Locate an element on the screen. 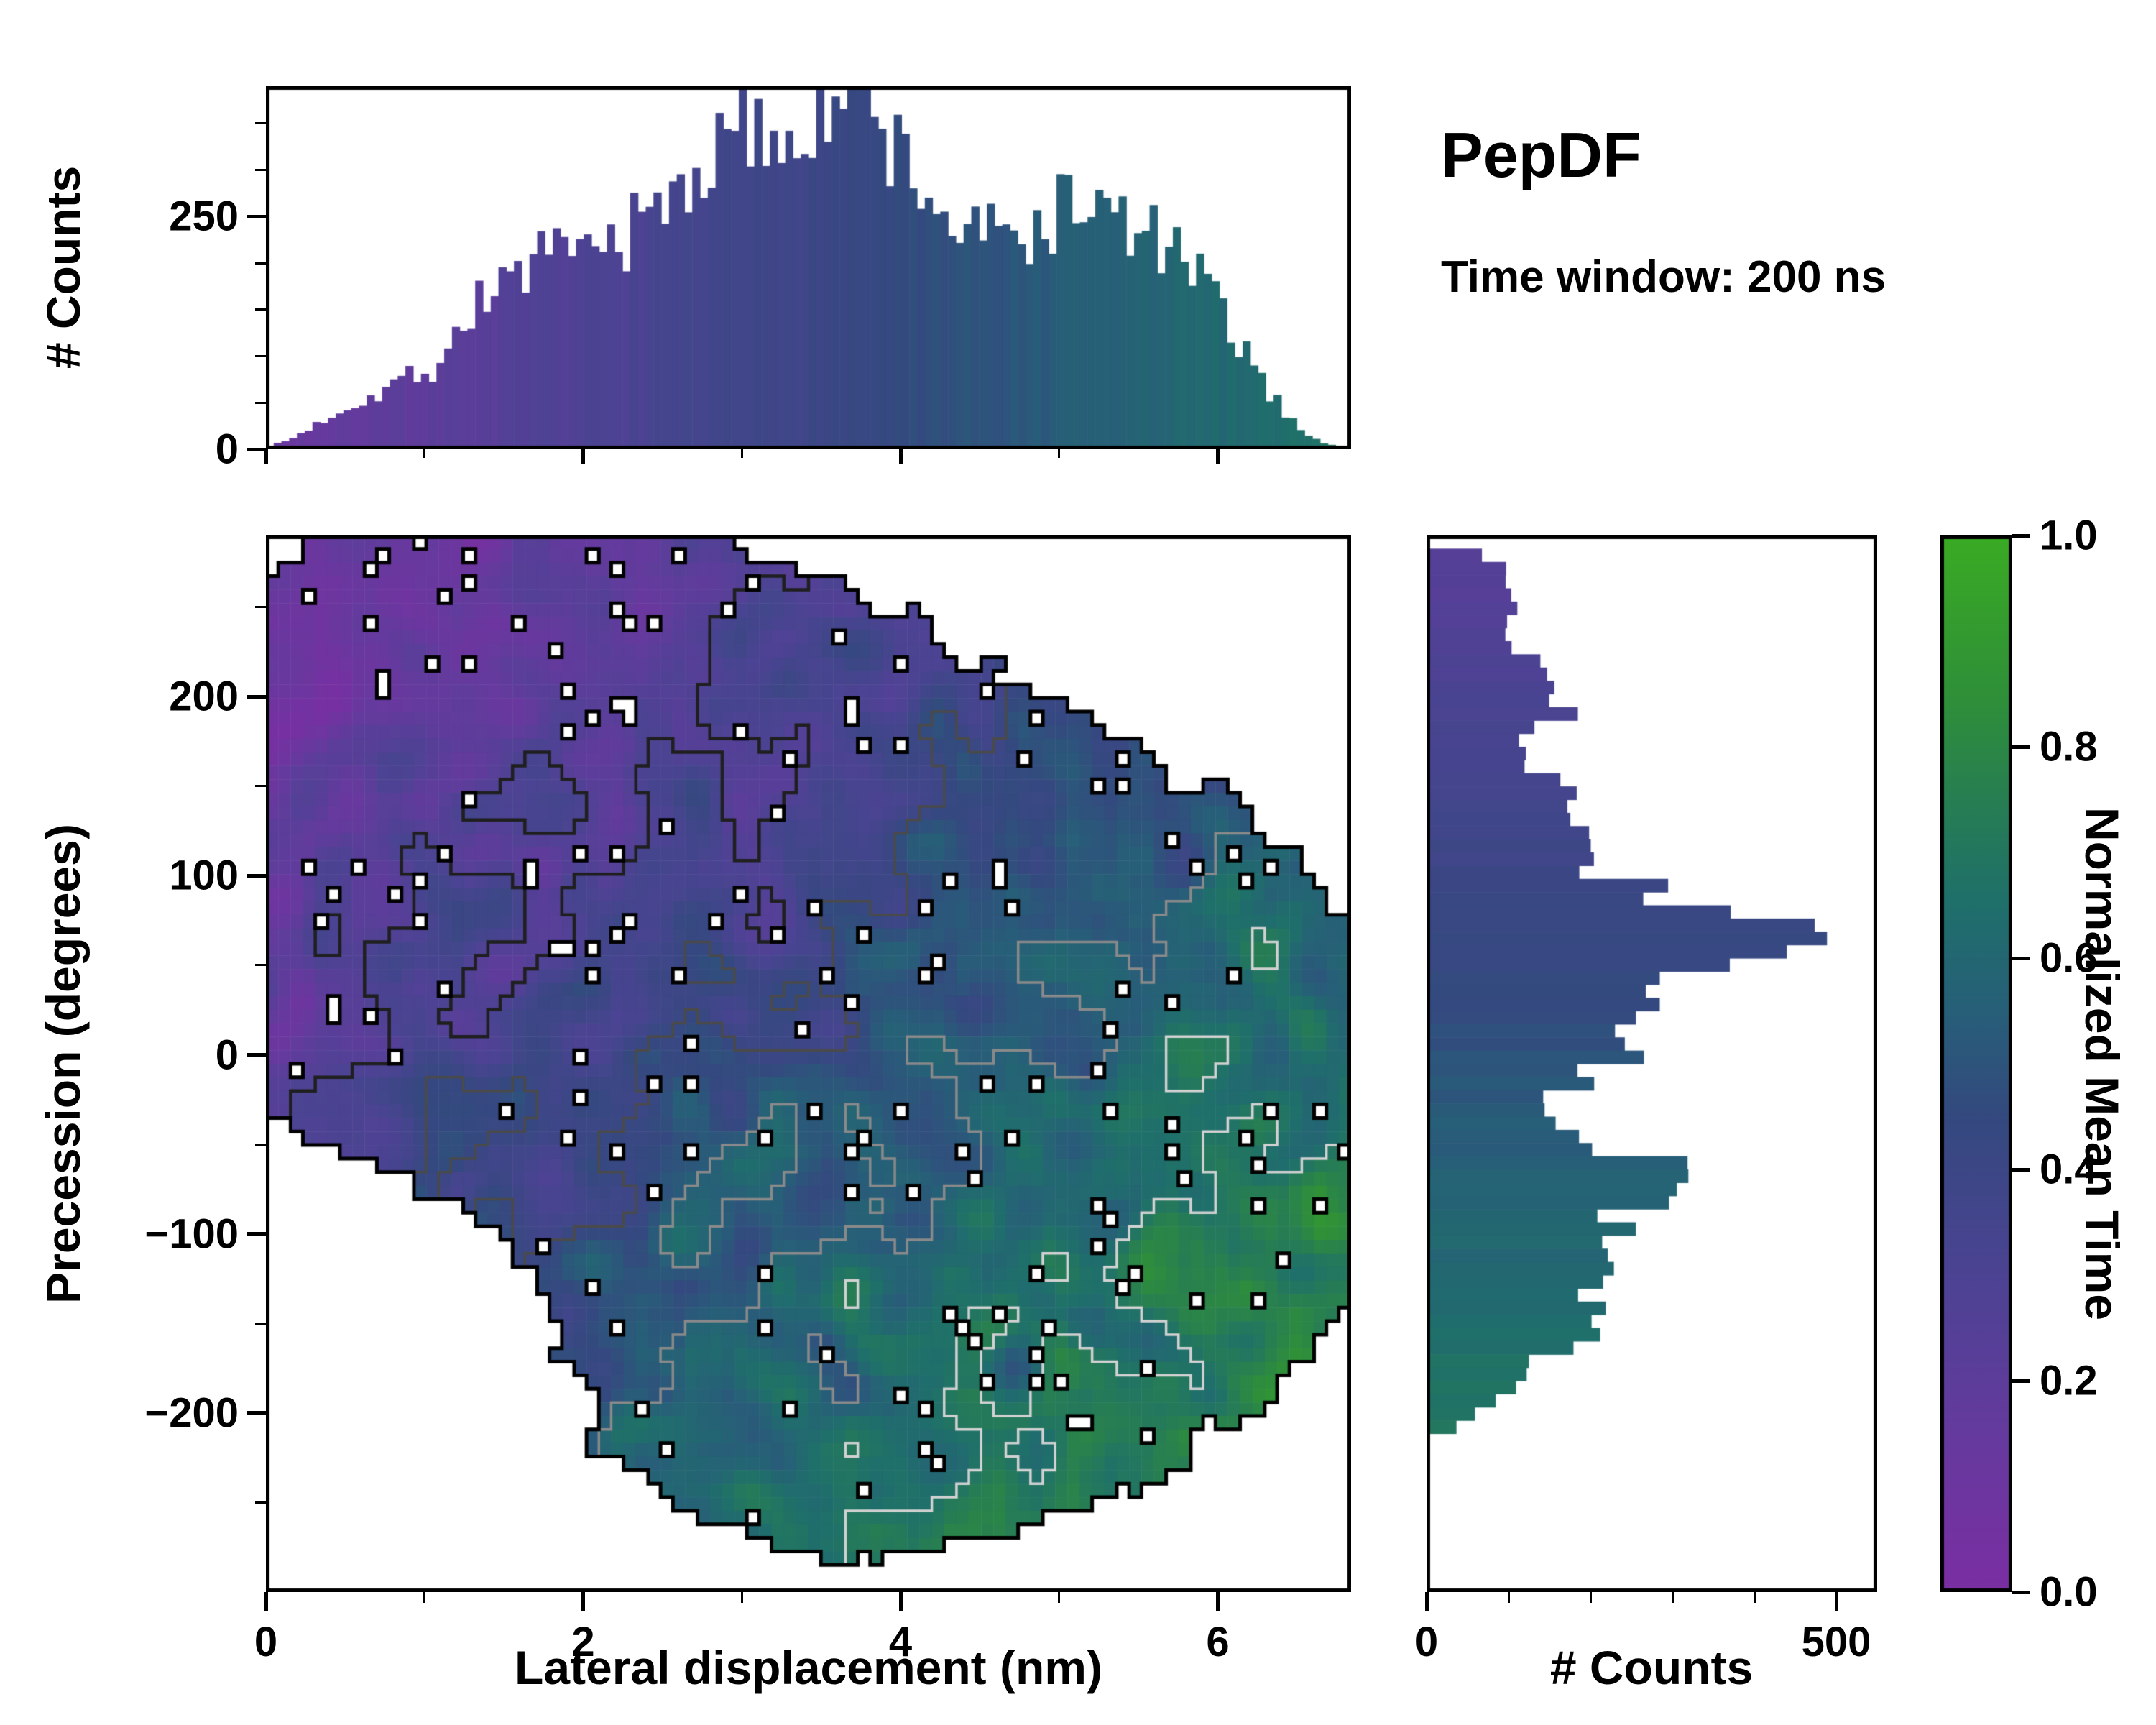  right-hist-x-tick-label: 500 is located at coordinates (1836, 1642).